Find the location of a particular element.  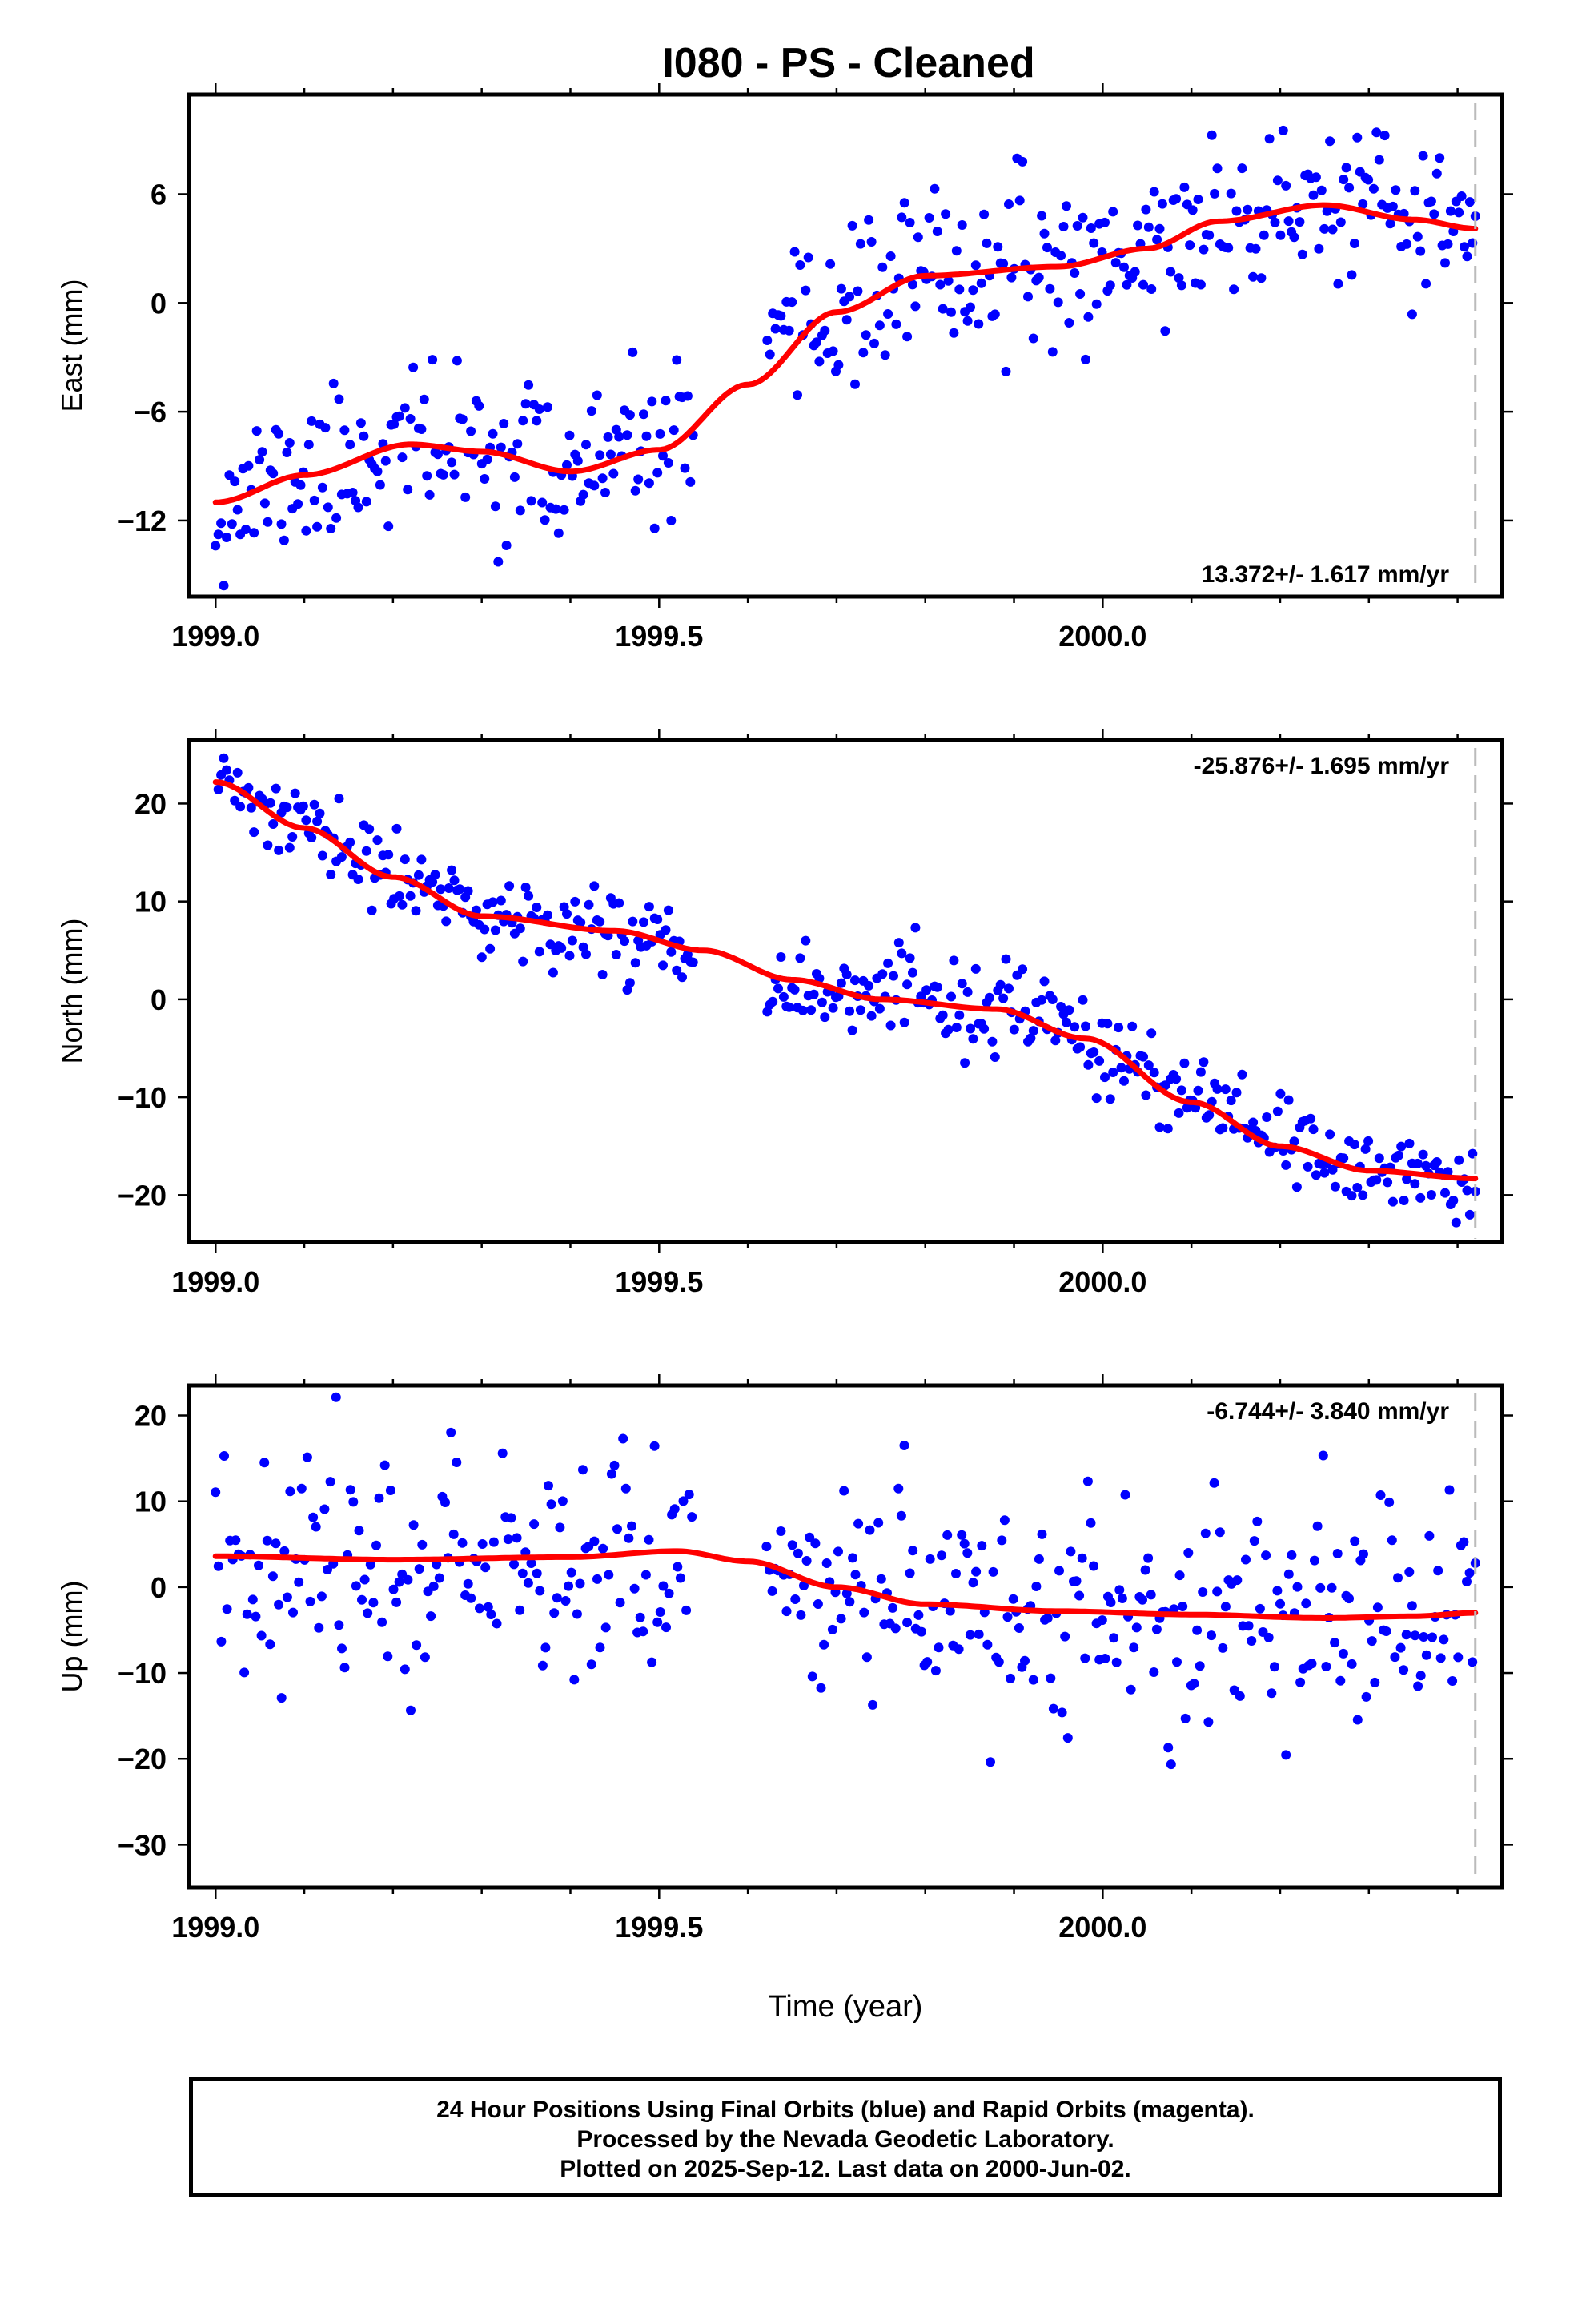

x-axis-label: Time (year) is located at coordinates (846, 2007).